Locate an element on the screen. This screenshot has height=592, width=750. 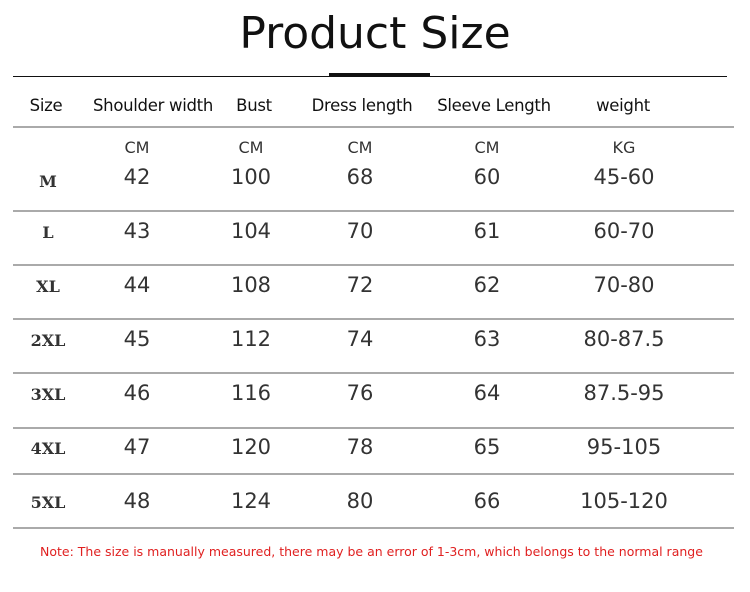
cell-value: 47 is located at coordinates (137, 447).